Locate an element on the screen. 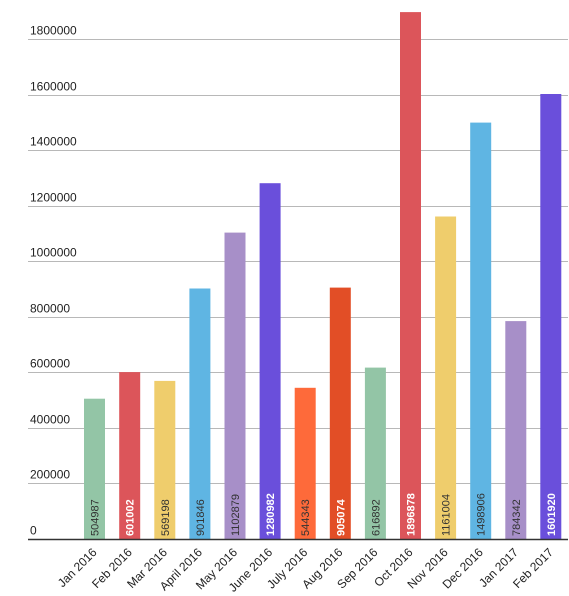  y-tick-label: 1600000 is located at coordinates (53, 87).